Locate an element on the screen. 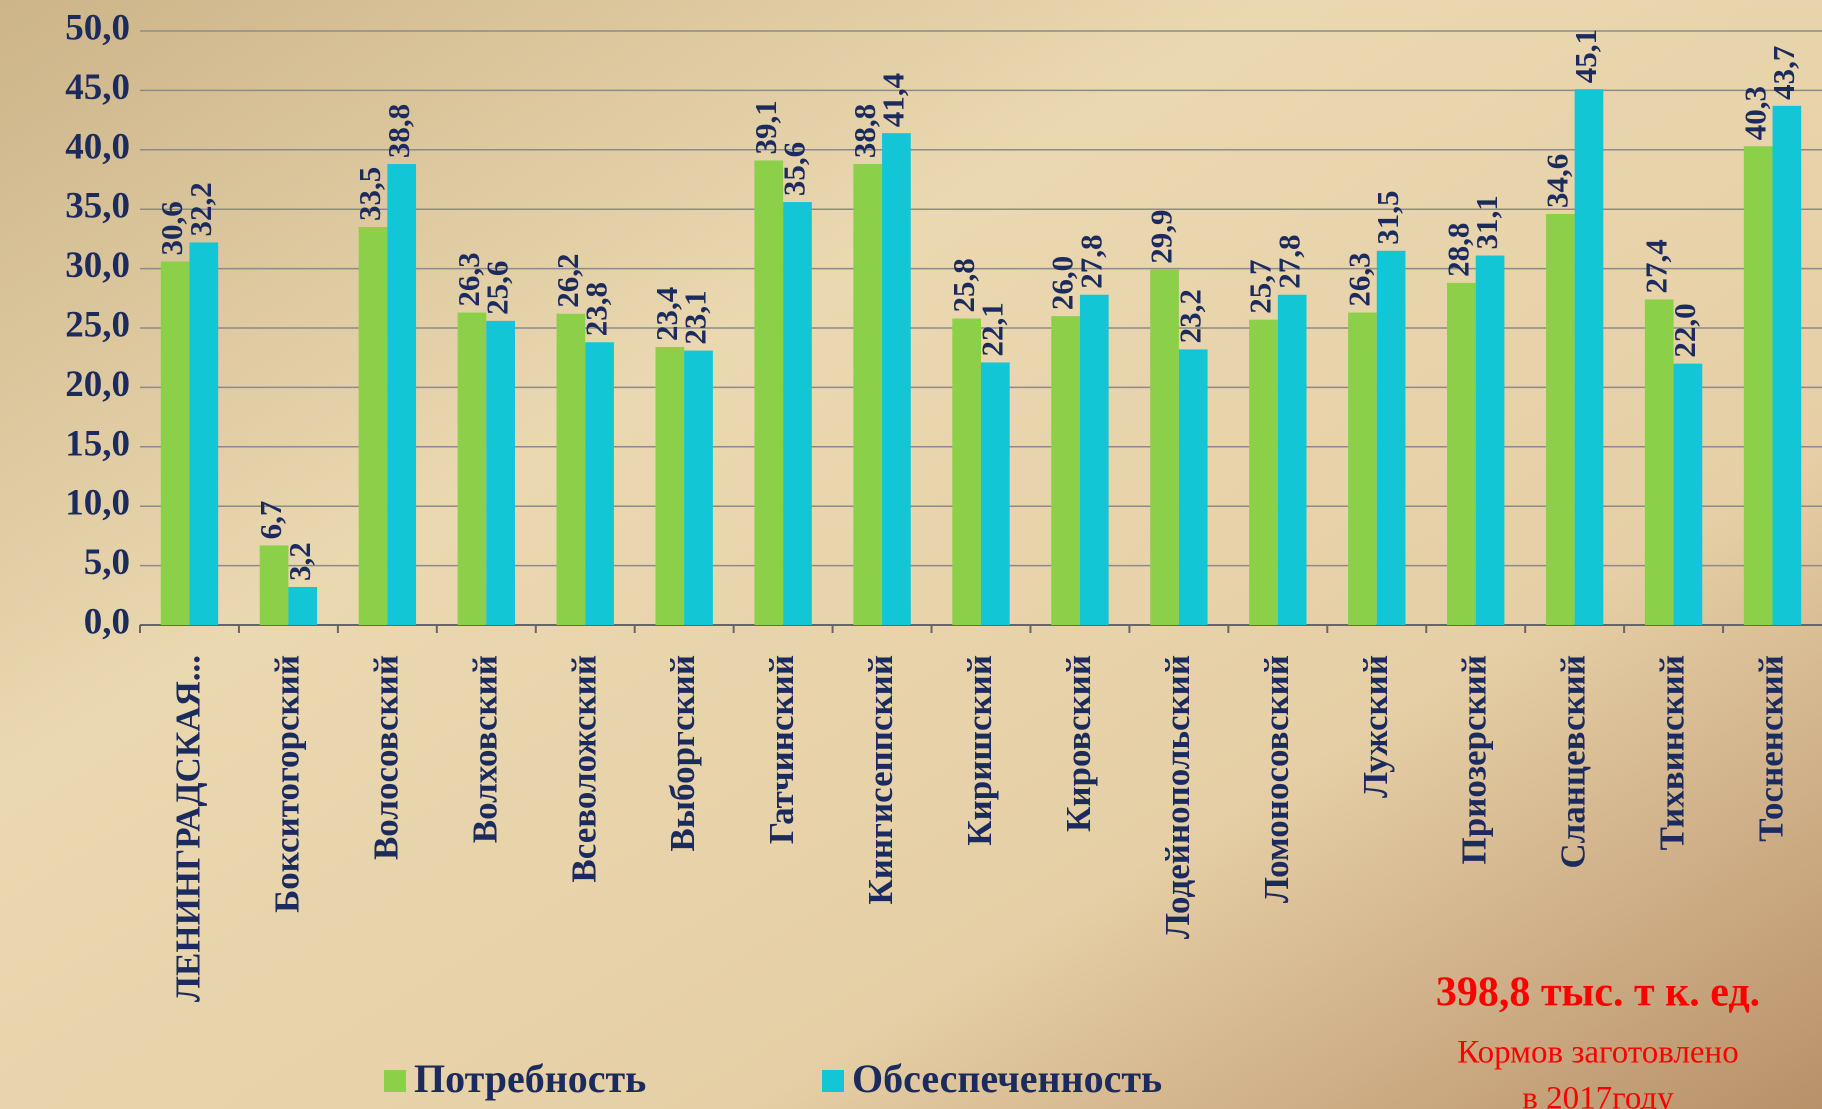  data-label: 23,1 is located at coordinates (695, 317).